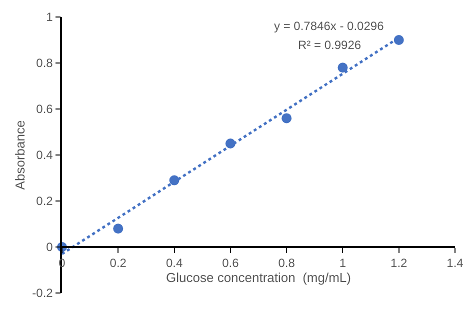 This screenshot has width=474, height=321. I want to click on x-tick-label: 0.2, so click(118, 263).